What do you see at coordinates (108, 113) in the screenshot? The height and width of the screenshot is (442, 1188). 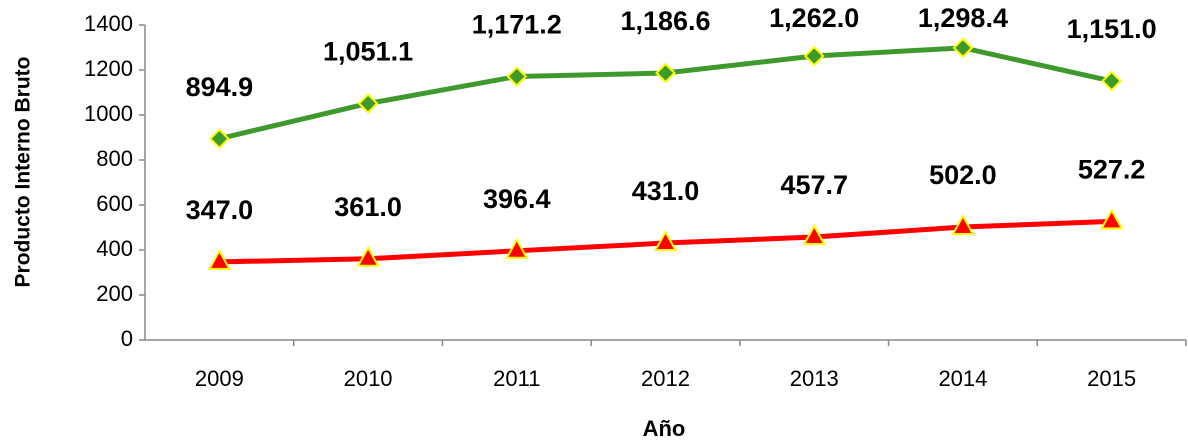 I see `y-tick-label: 1000` at bounding box center [108, 113].